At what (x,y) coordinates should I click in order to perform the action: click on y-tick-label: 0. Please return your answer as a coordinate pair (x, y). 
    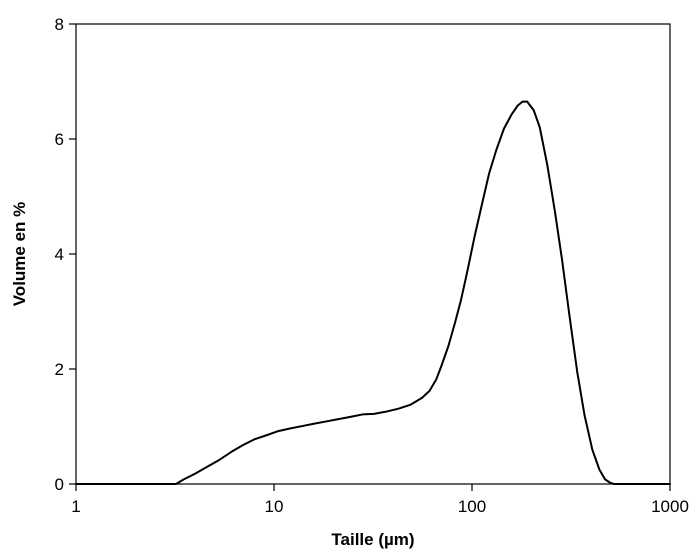
    Looking at the image, I should click on (59, 484).